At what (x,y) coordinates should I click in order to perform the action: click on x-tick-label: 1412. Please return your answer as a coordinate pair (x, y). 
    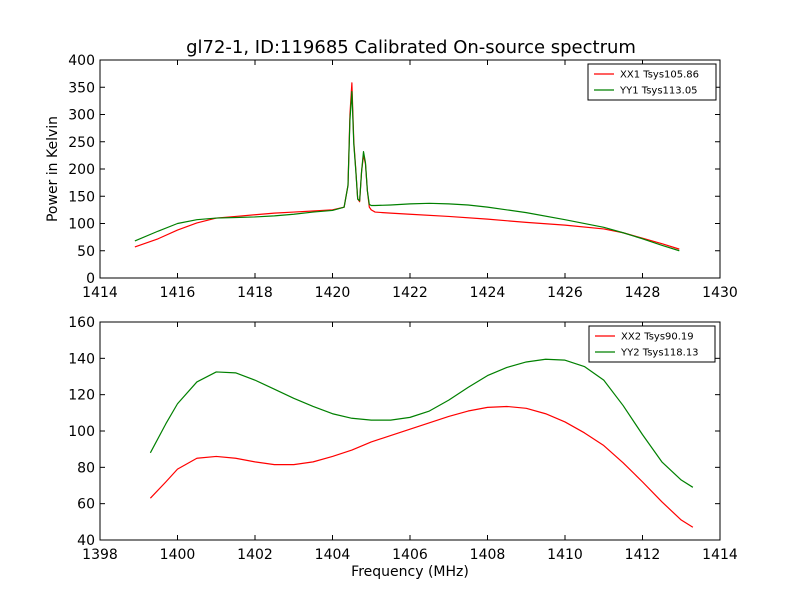
    Looking at the image, I should click on (643, 555).